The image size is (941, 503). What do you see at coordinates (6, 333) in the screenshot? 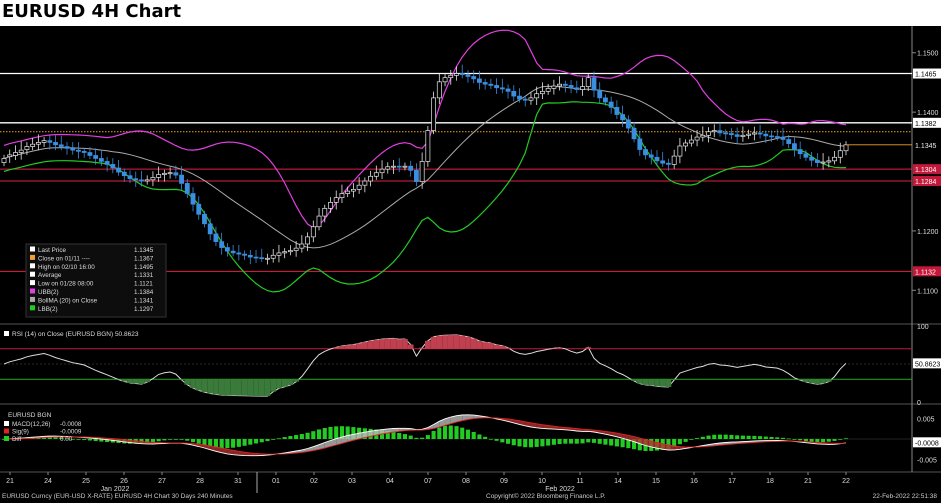
I see `rsi-legend-swatch` at bounding box center [6, 333].